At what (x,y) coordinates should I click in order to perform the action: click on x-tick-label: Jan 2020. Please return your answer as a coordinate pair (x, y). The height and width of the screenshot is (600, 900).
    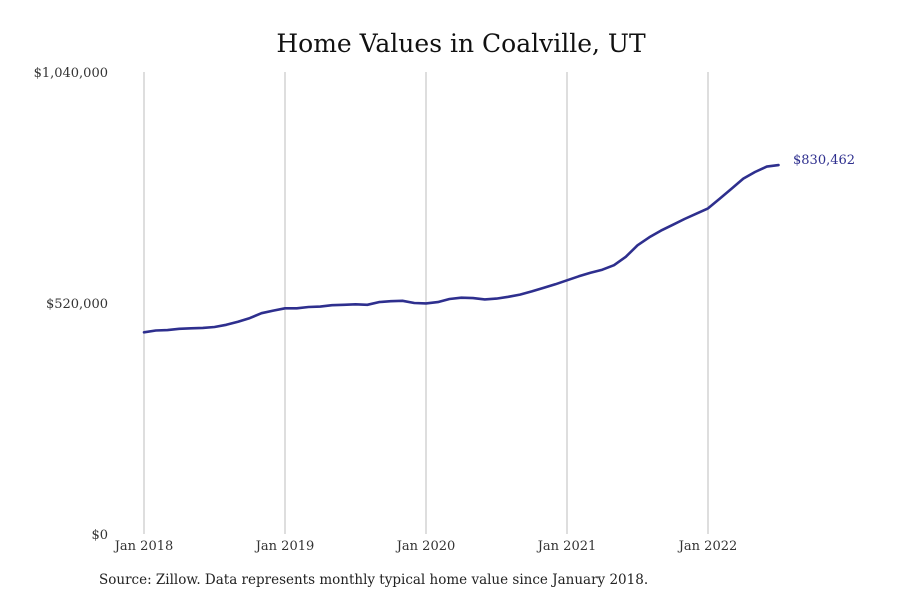
    Looking at the image, I should click on (425, 546).